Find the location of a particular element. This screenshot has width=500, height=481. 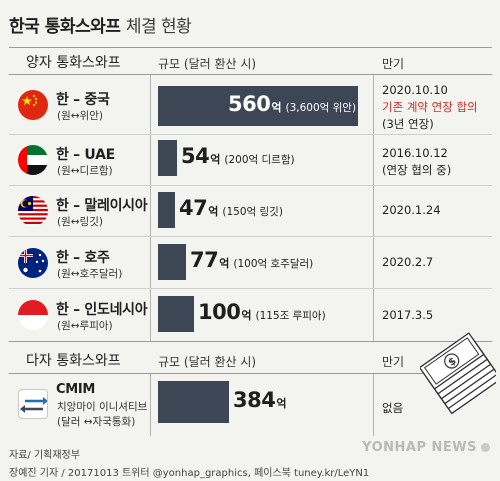

value-note: (200억 디르함) is located at coordinates (259, 160).